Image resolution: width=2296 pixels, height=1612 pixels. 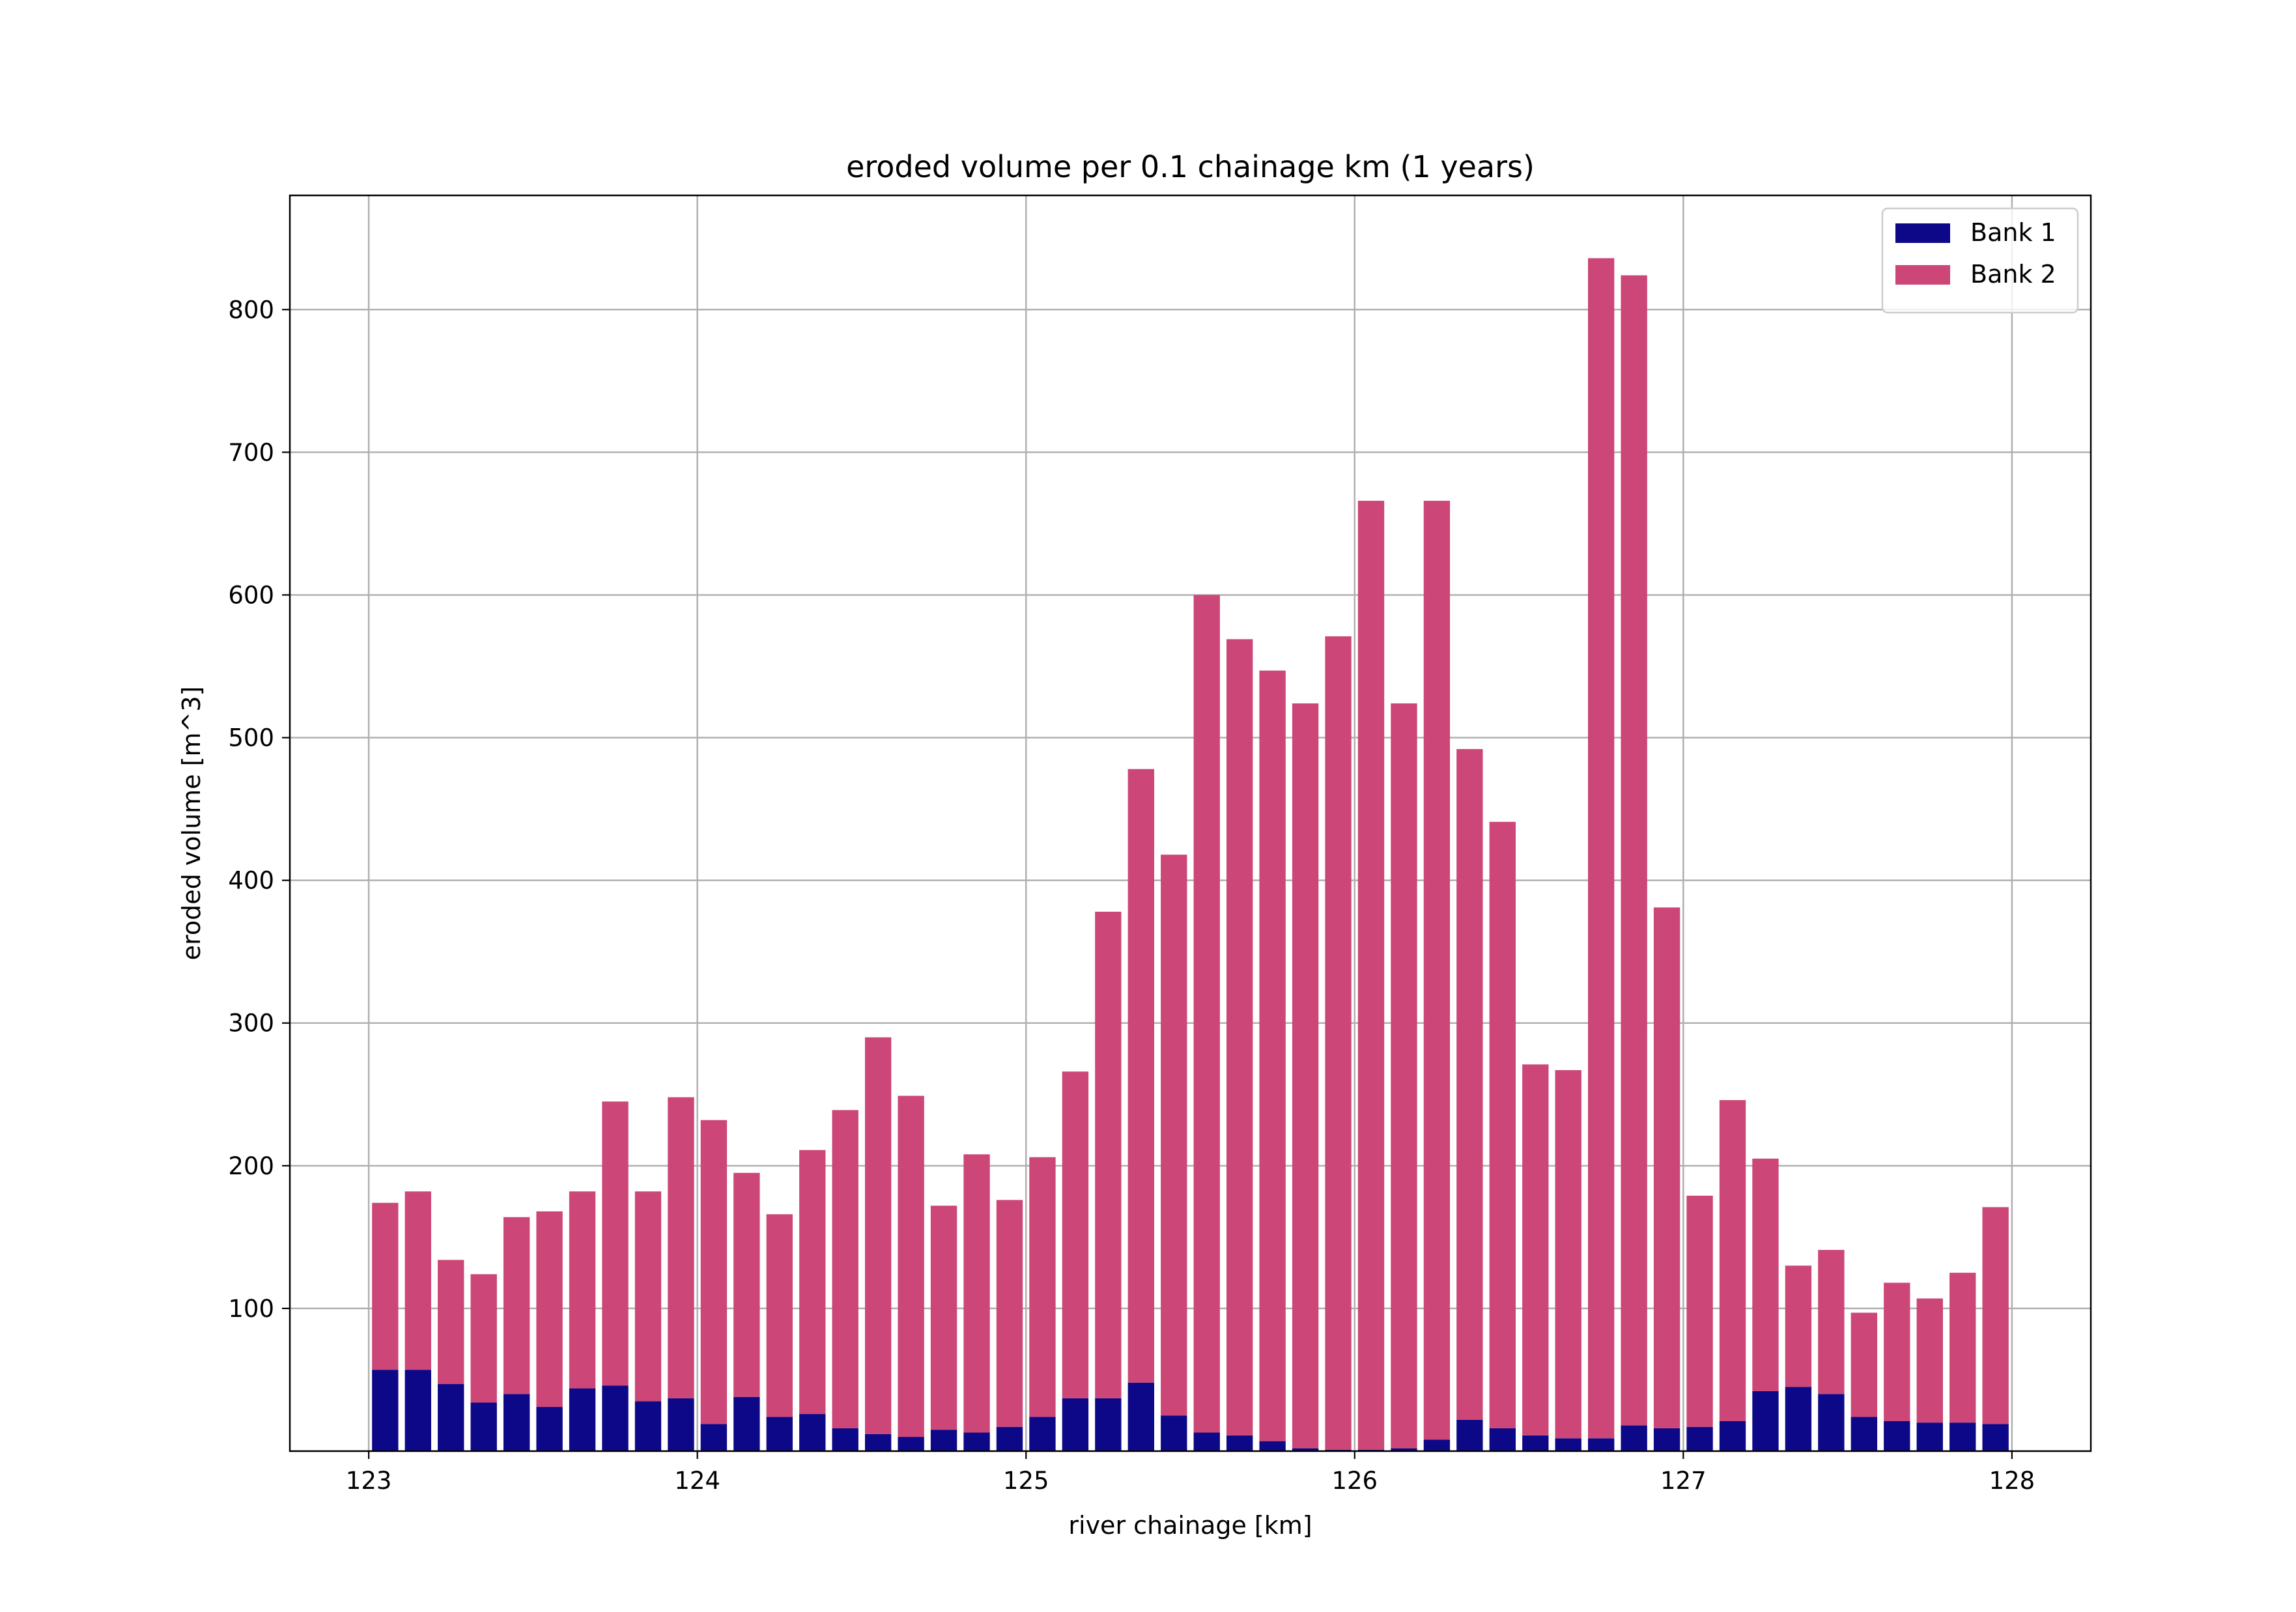 I want to click on y-tick-label: 800, so click(x=251, y=310).